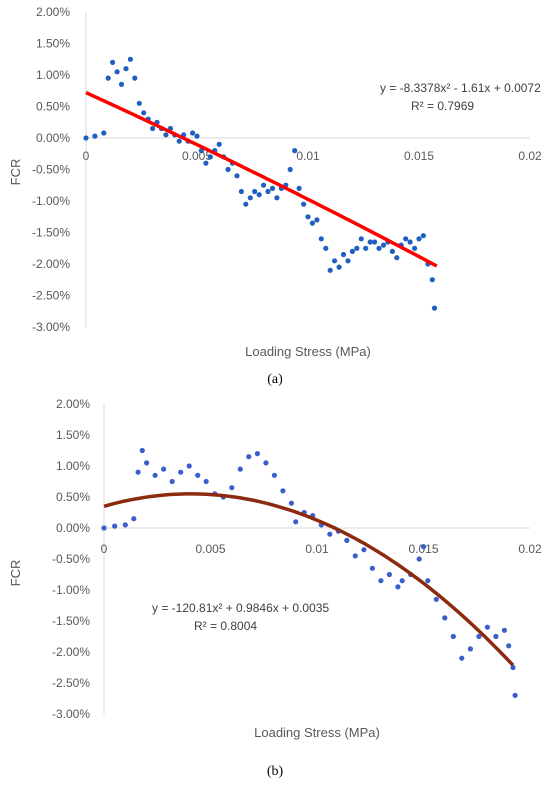 This screenshot has height=786, width=550. Describe the element at coordinates (71, 559) in the screenshot. I see `y-tick-label: -0.50%` at that location.